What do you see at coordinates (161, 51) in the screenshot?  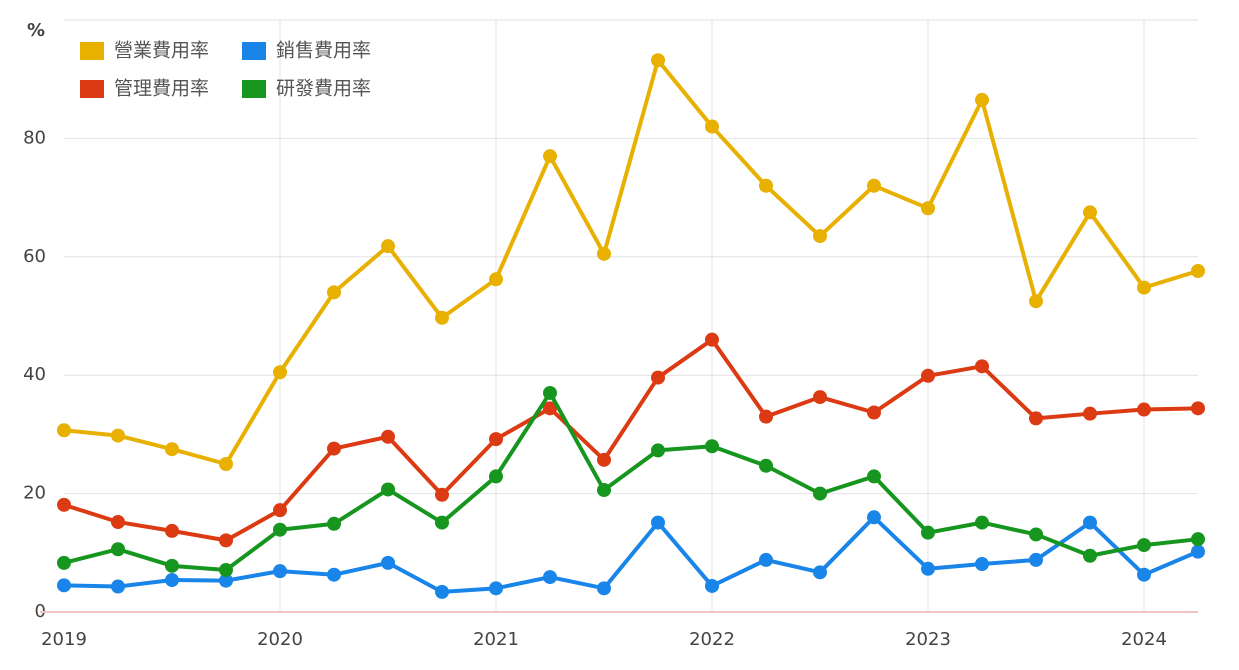 I see `legend-label: 營業費用率` at bounding box center [161, 51].